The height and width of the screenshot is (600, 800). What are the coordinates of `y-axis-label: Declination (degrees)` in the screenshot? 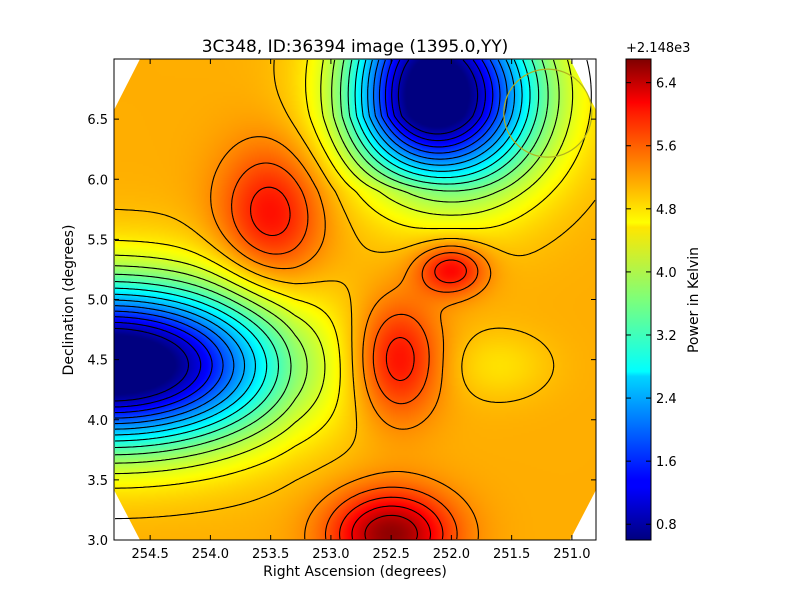 It's located at (69, 300).